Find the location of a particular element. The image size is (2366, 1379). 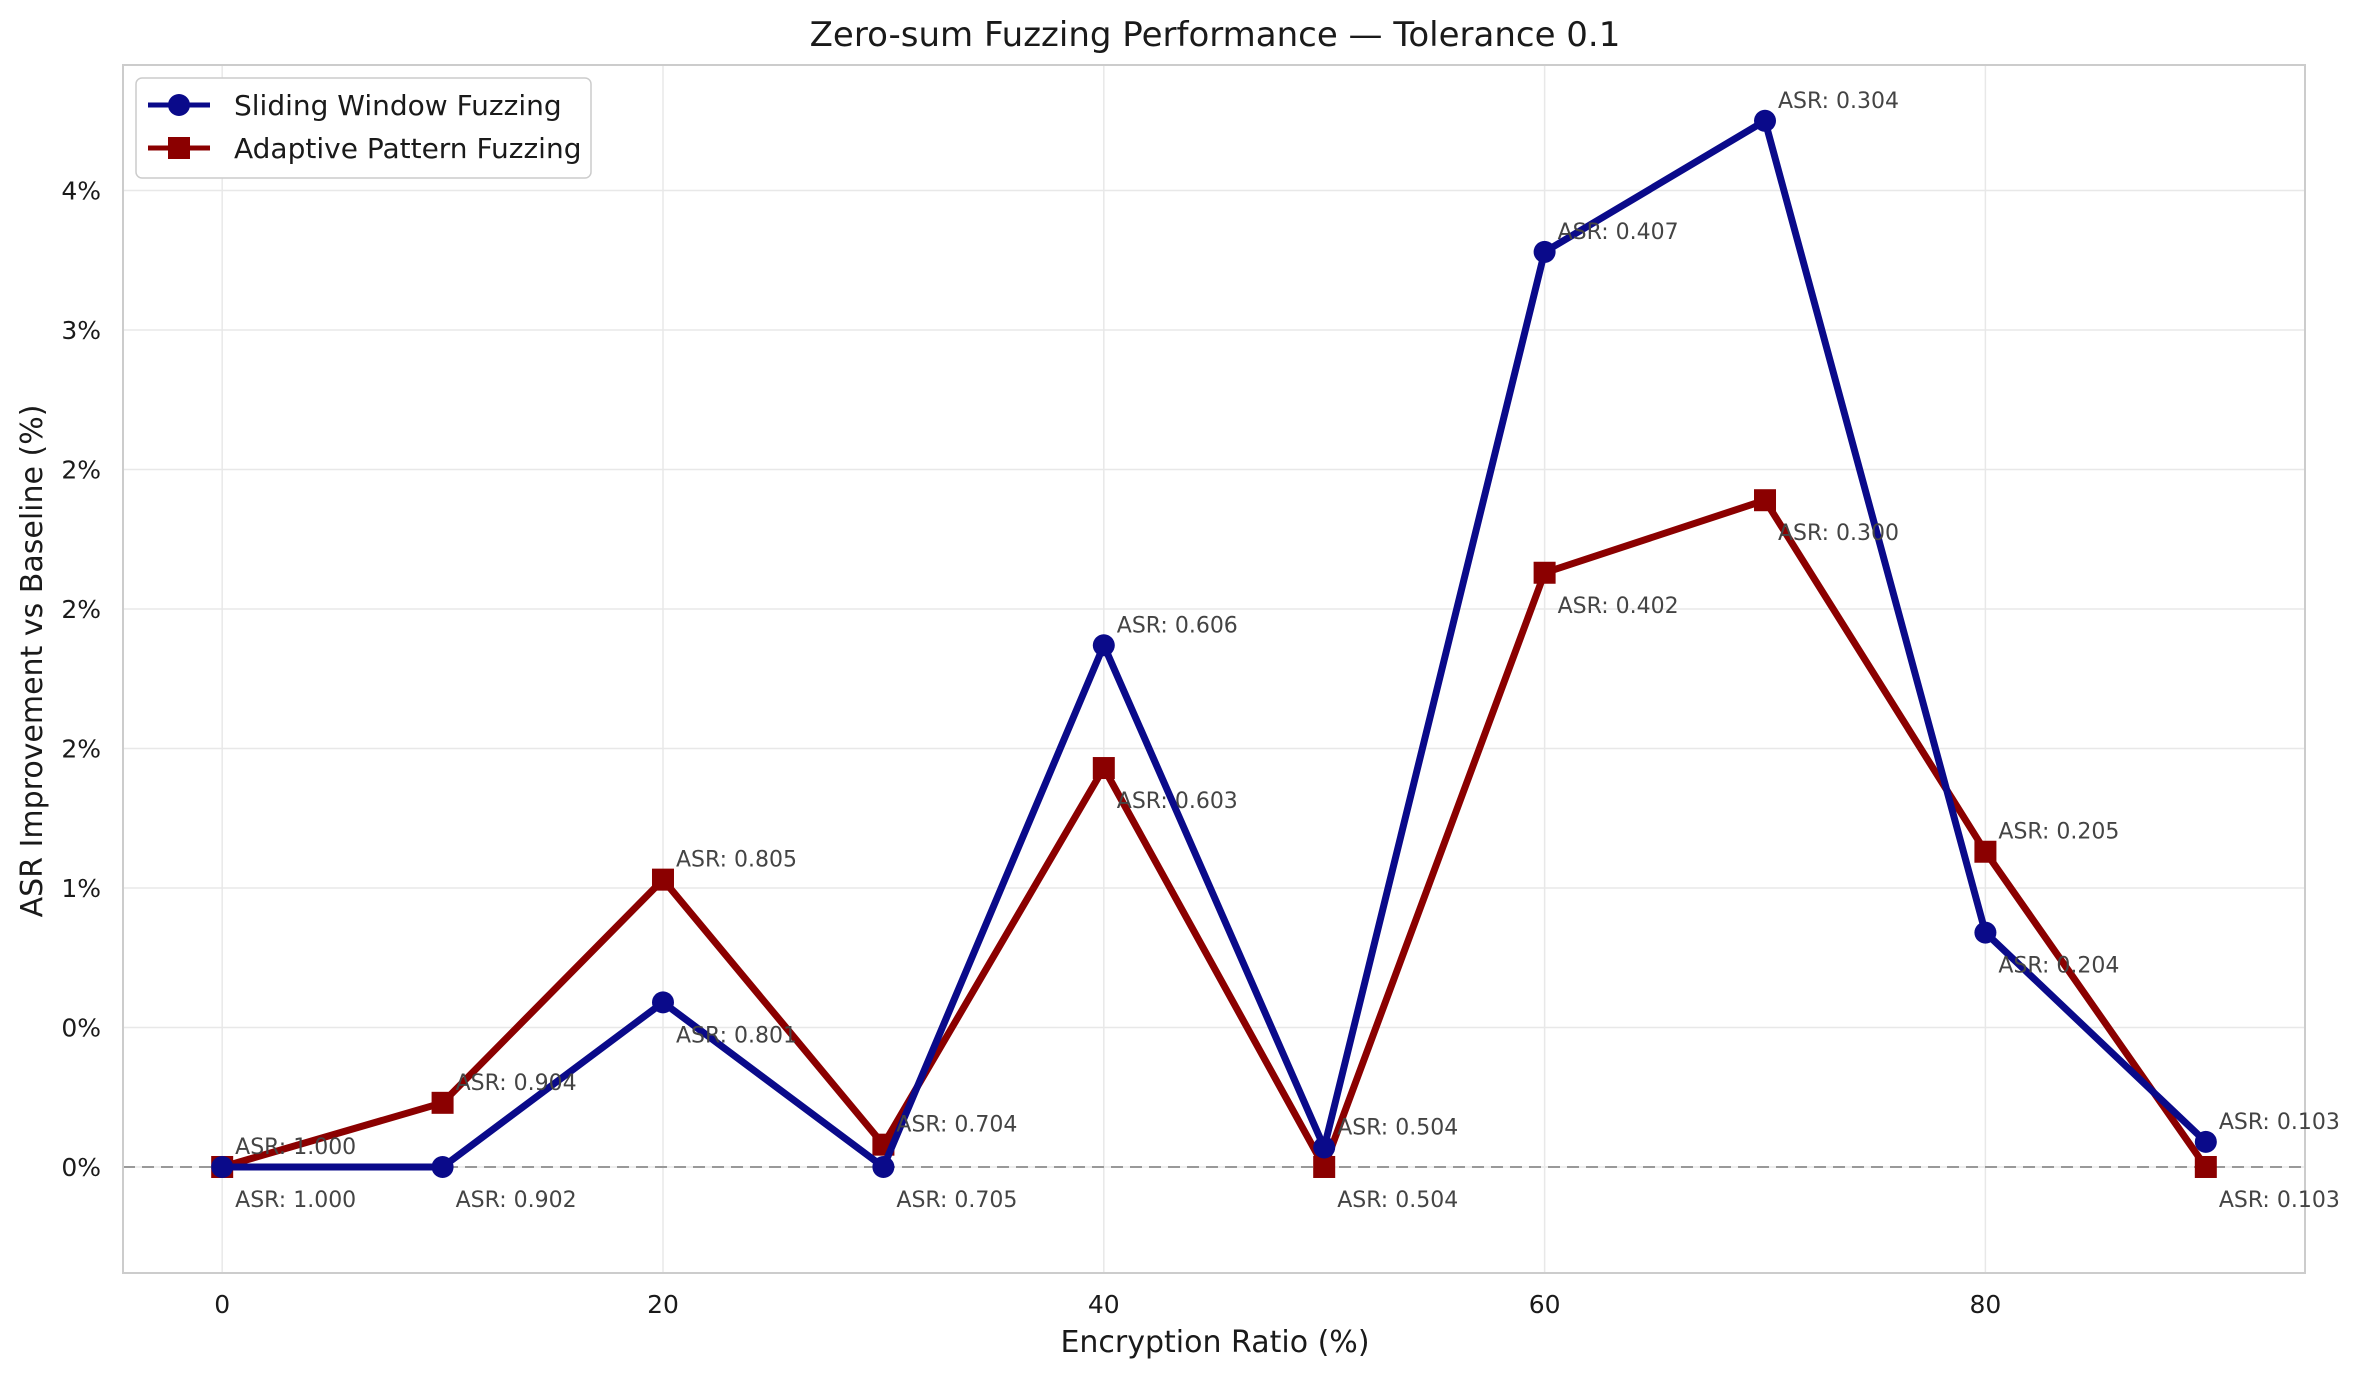

legend-label-adaptive-pattern: Adaptive Pattern Fuzzing is located at coordinates (407, 148).